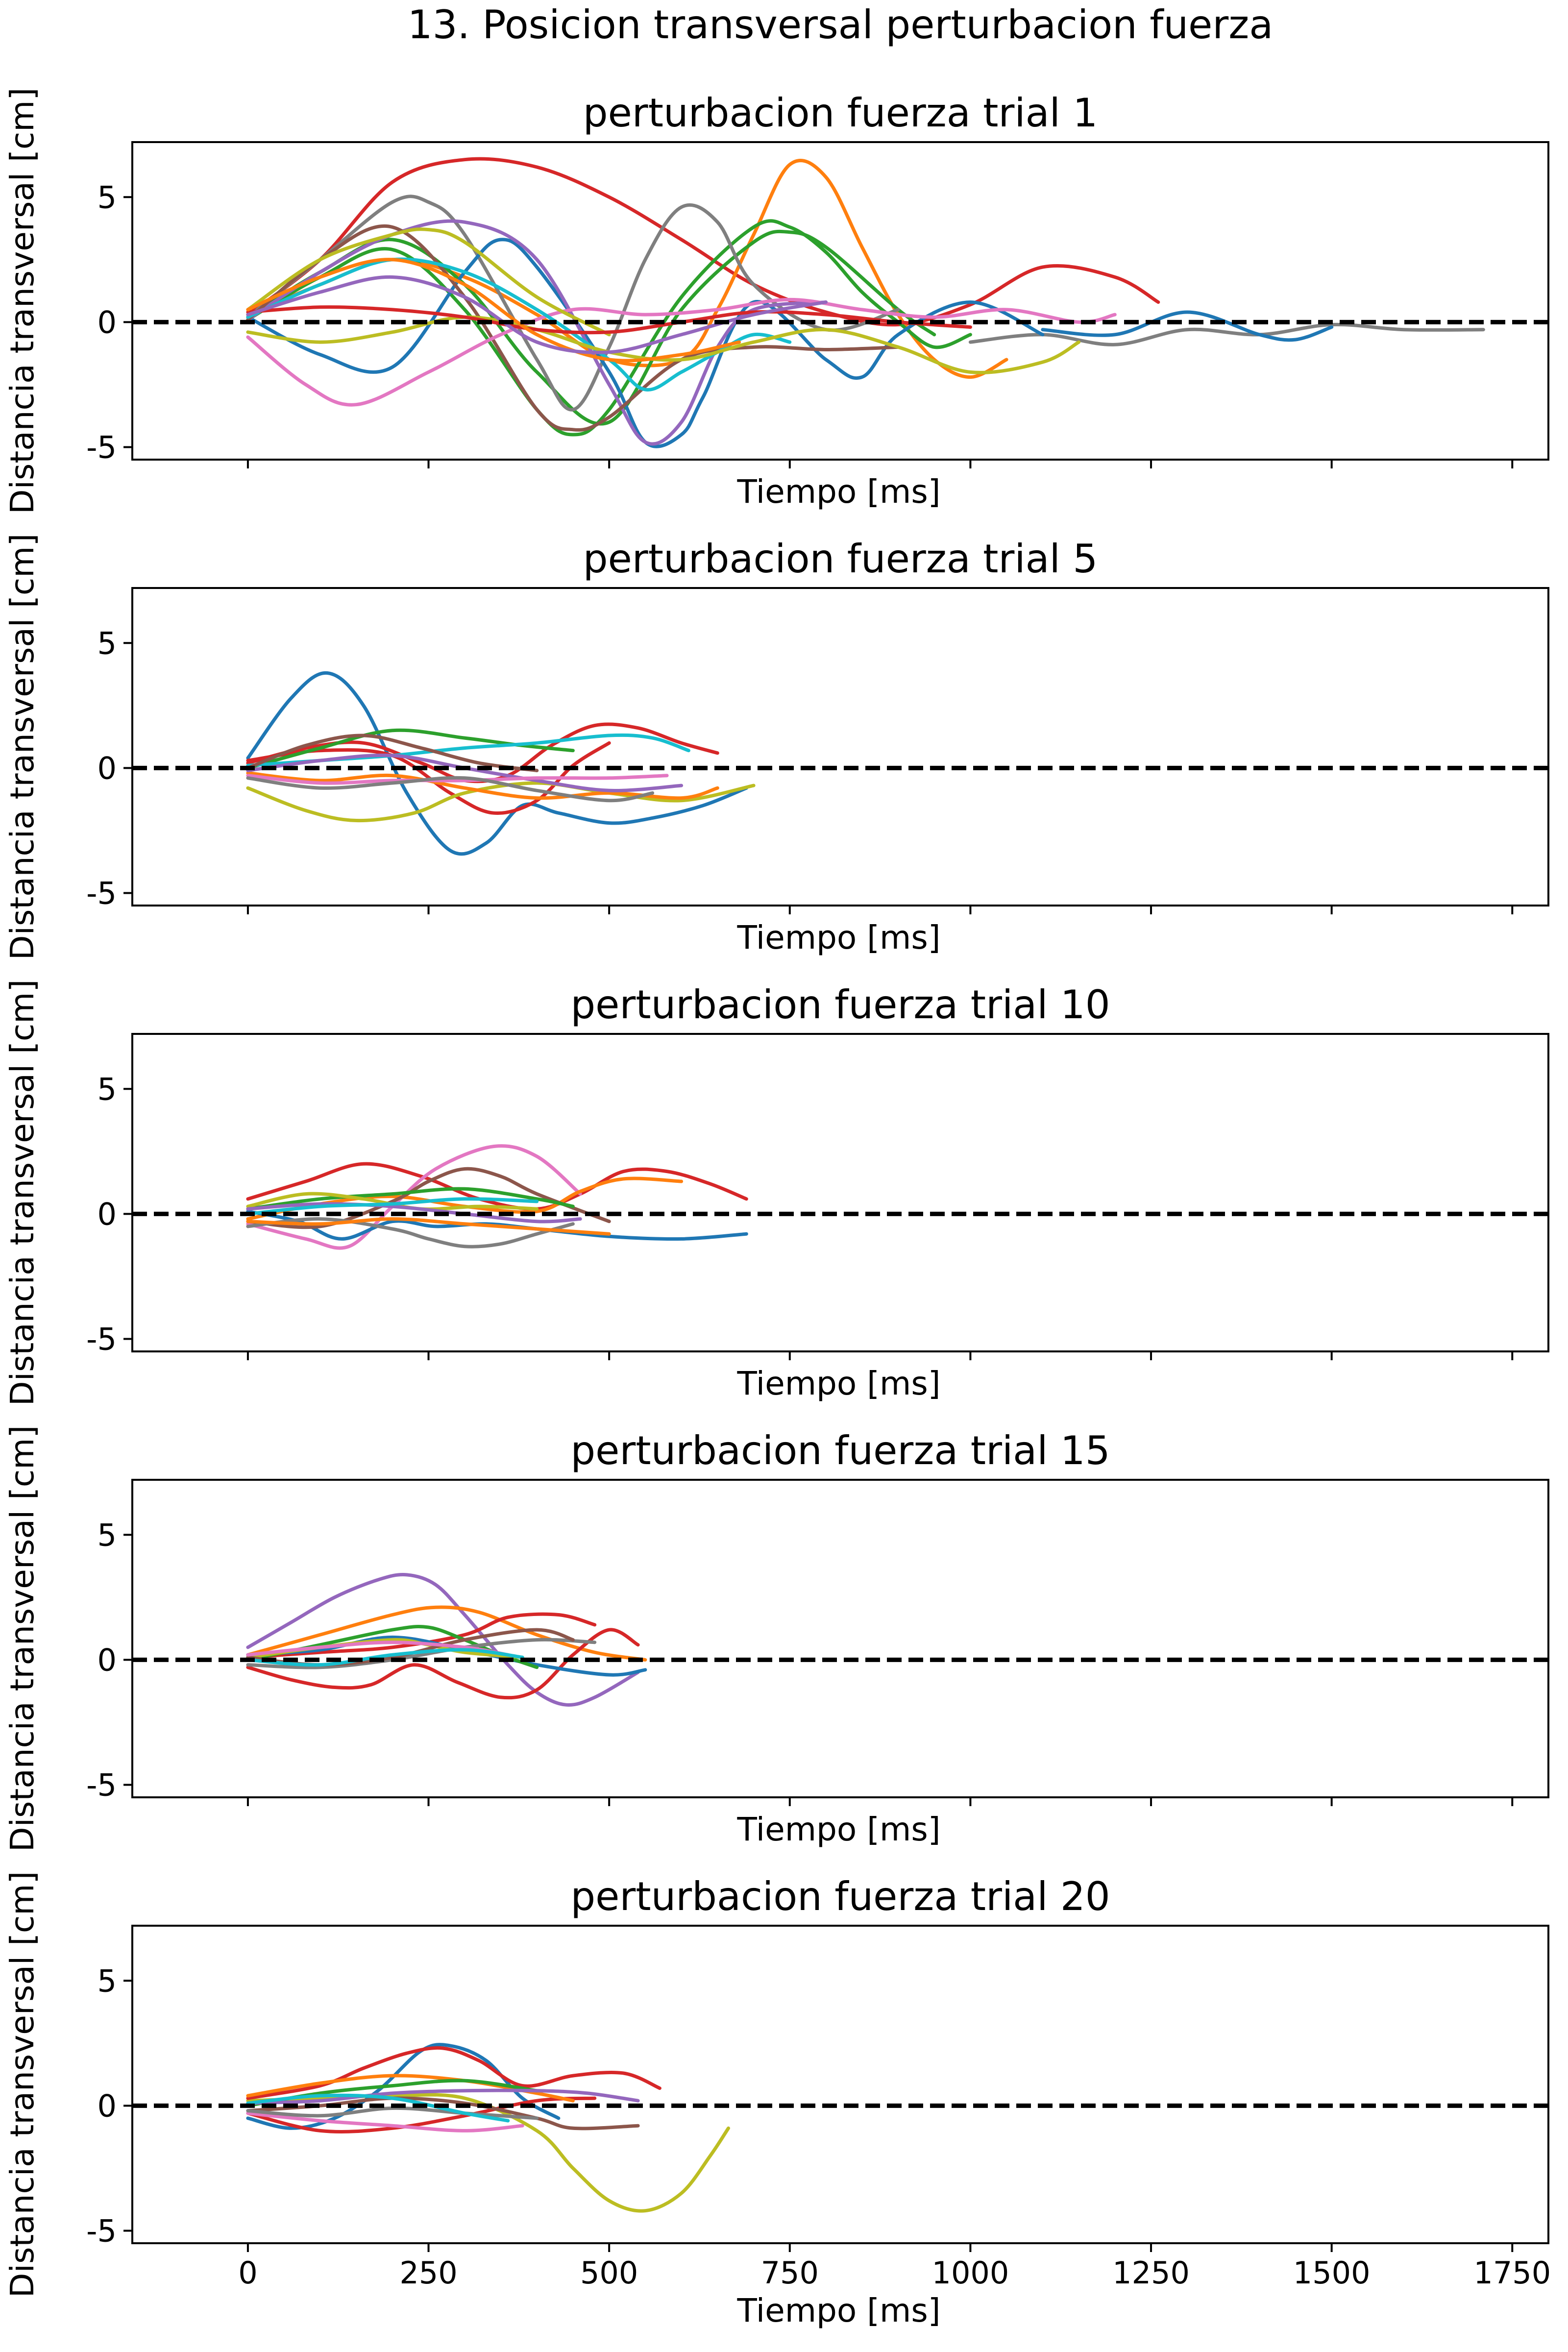 This screenshot has width=1568, height=2352. I want to click on subplot-title: perturbacion fuerza trial 1, so click(840, 113).